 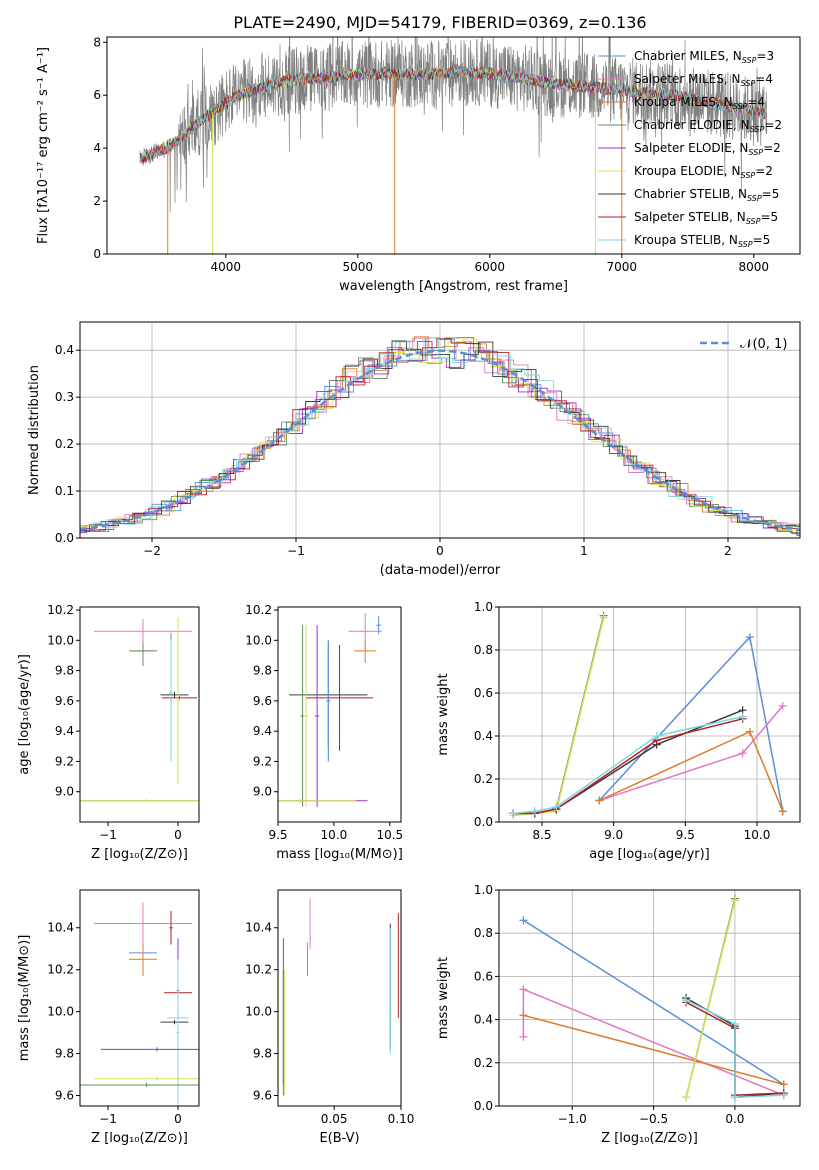 I want to click on spectrum-model-line, so click(x=453, y=114).